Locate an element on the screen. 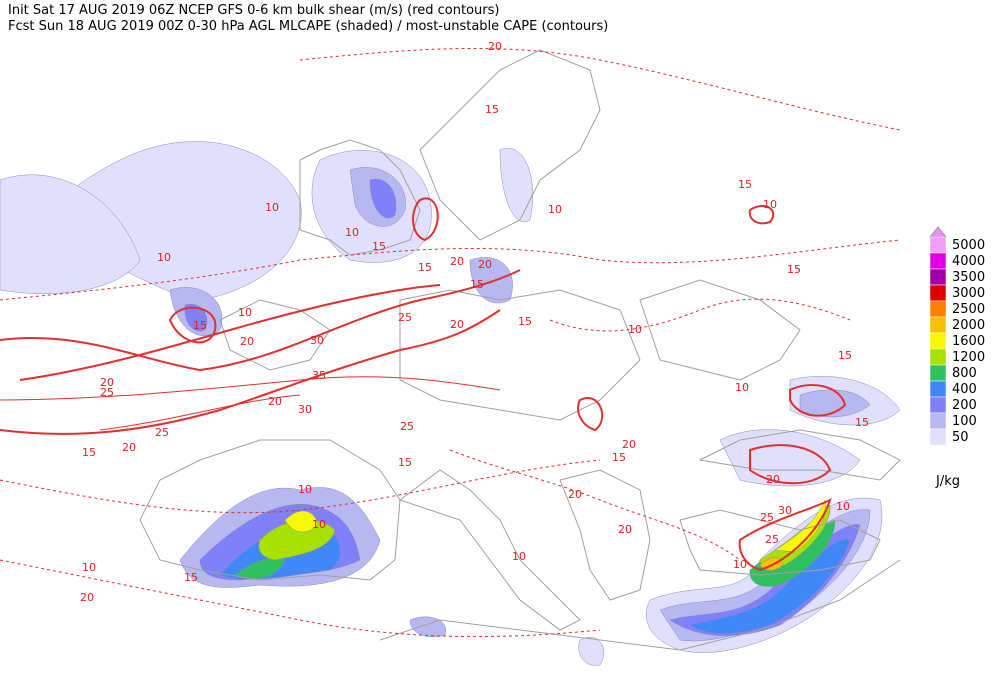 This screenshot has height=680, width=1000. legend-label: 3500 is located at coordinates (968, 277).